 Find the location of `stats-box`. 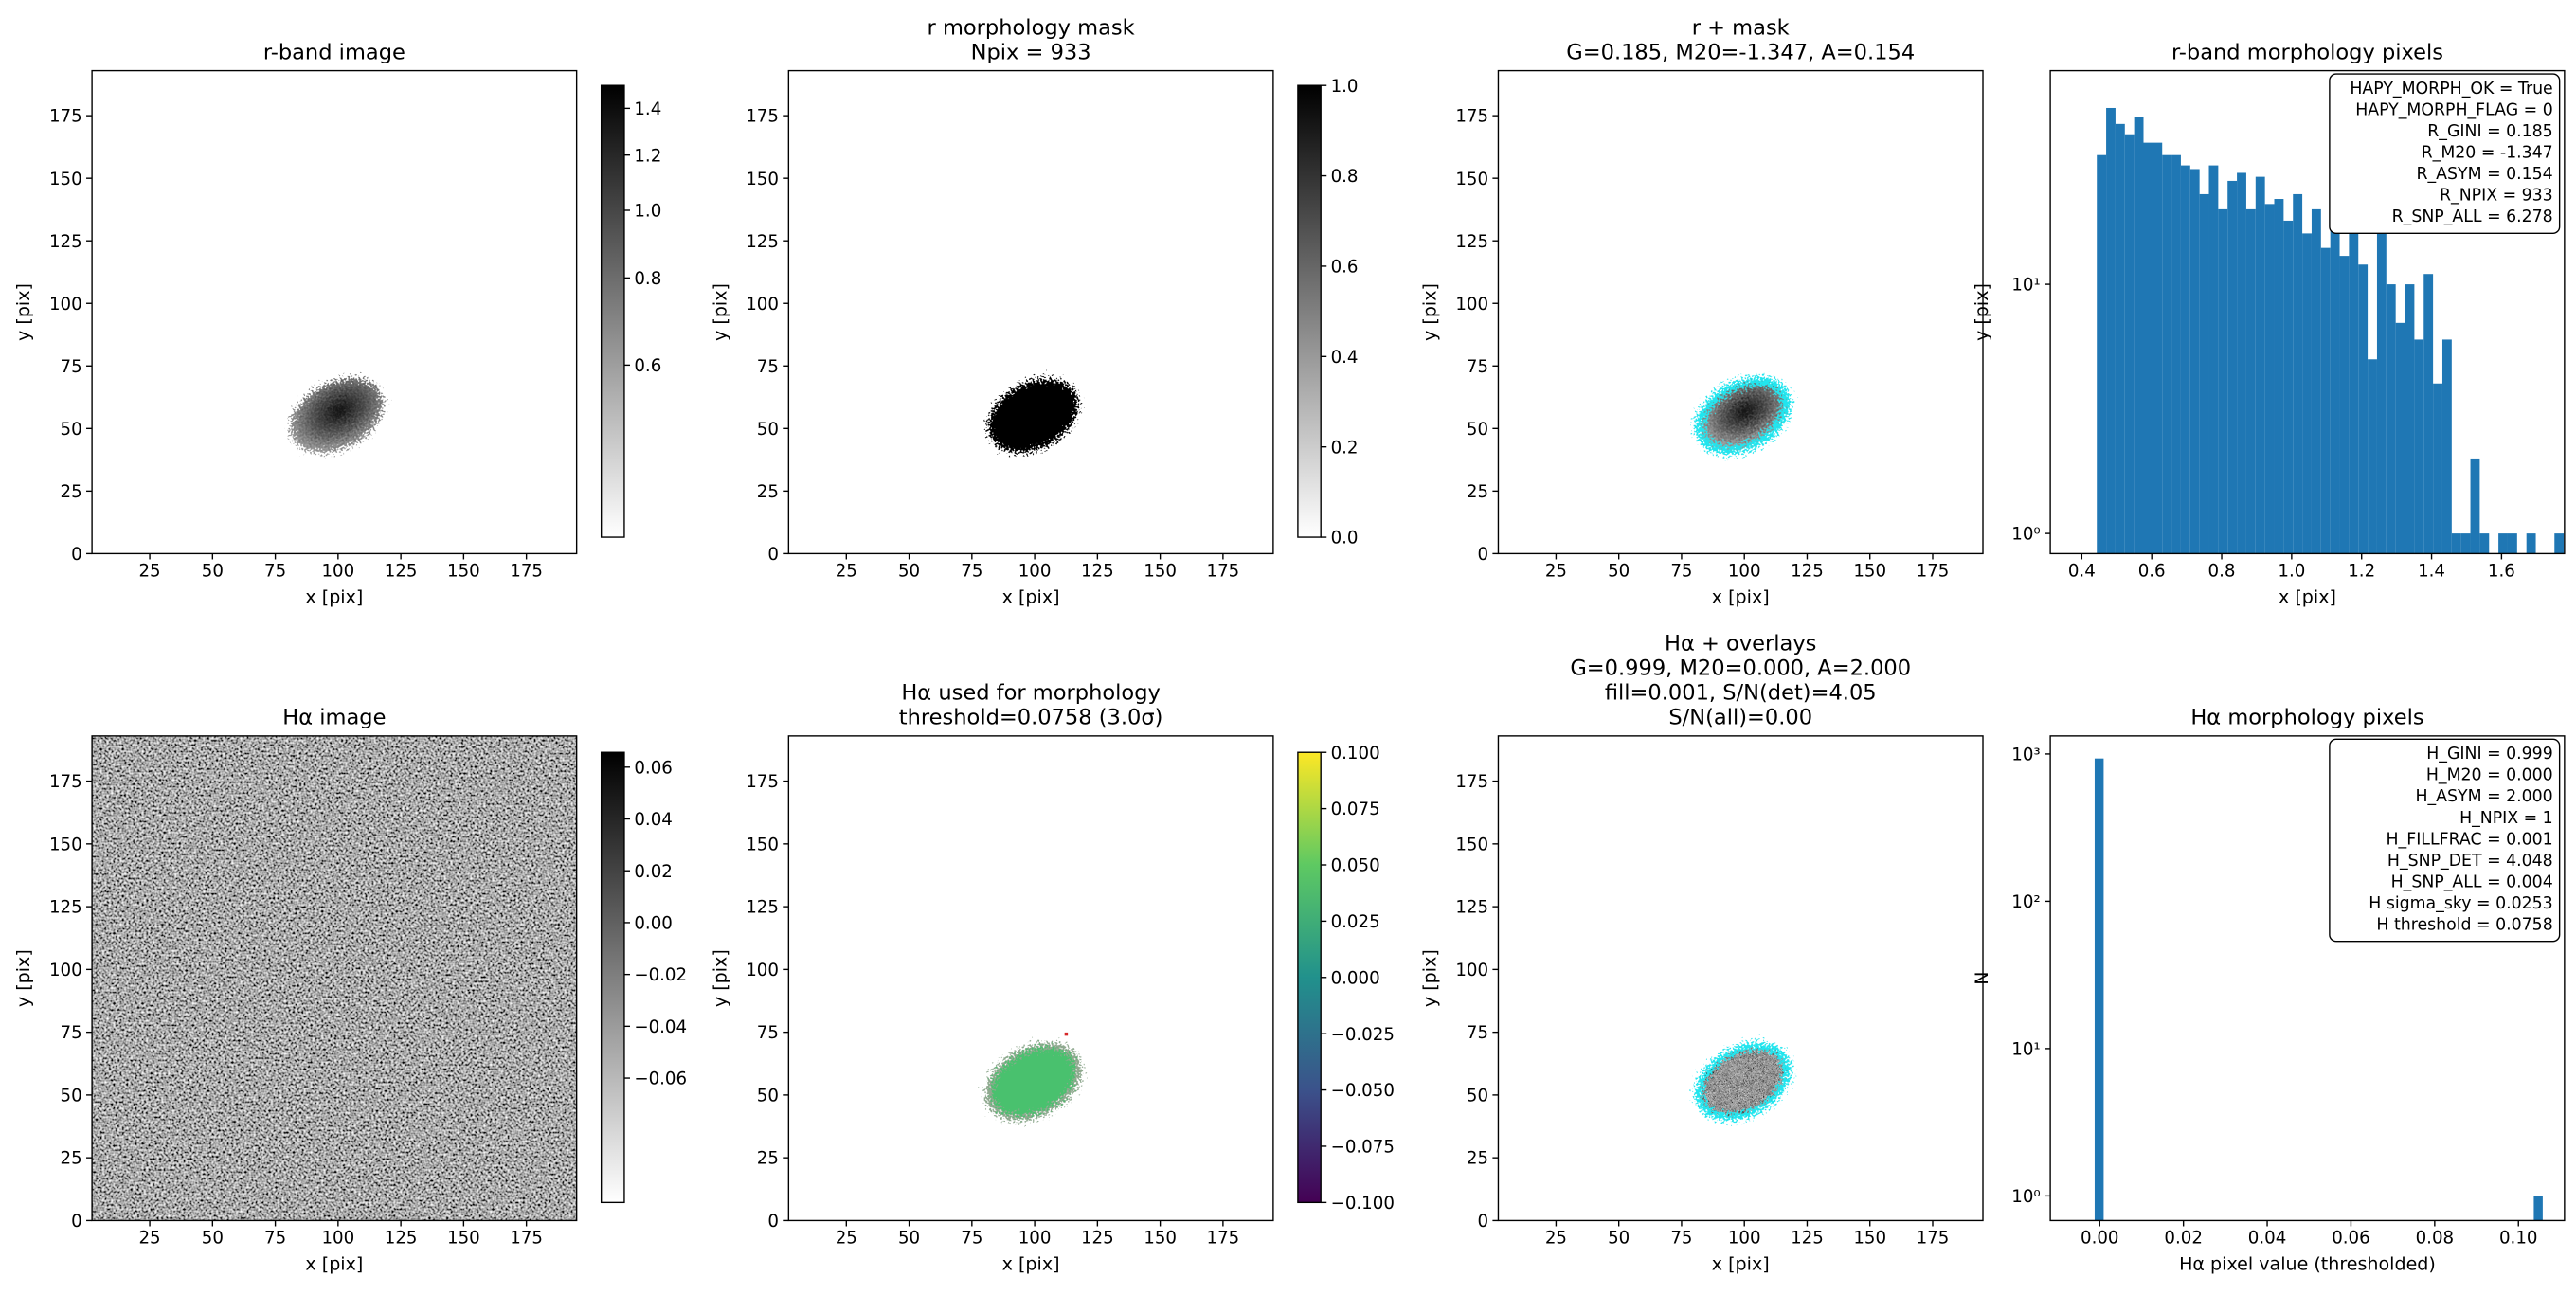

stats-box is located at coordinates (2445, 841).